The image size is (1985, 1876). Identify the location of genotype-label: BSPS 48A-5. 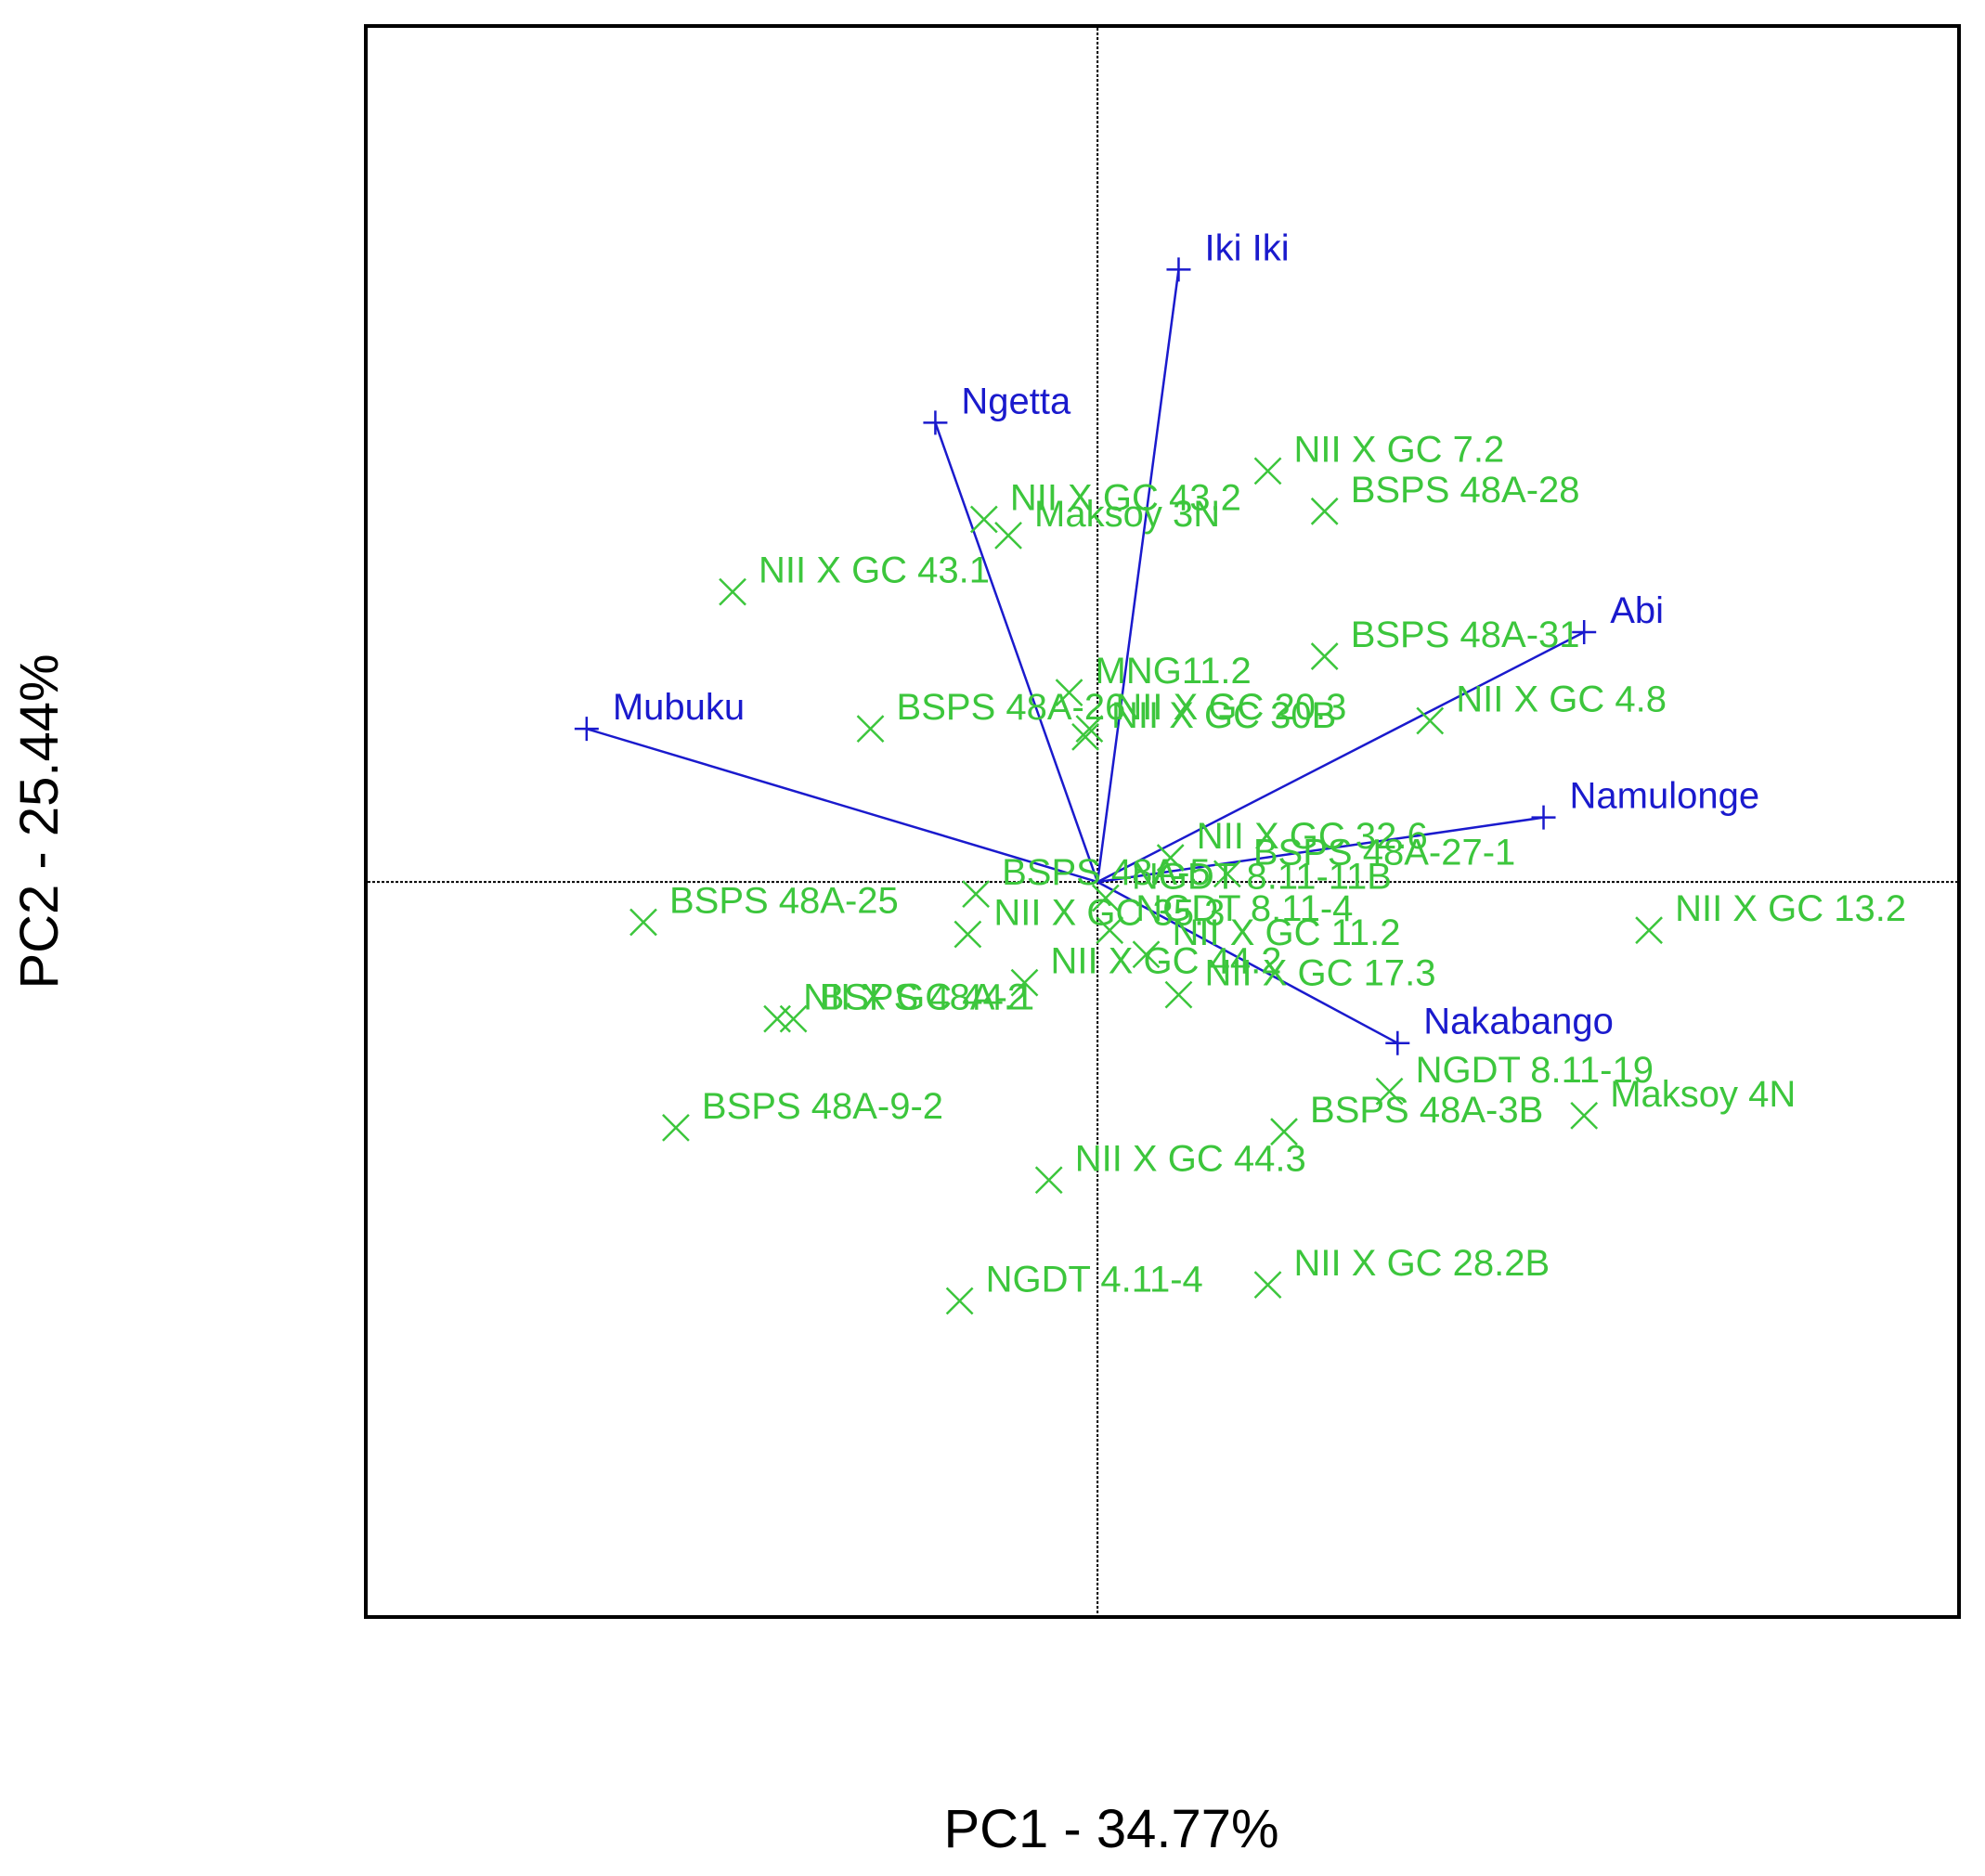
(1106, 872).